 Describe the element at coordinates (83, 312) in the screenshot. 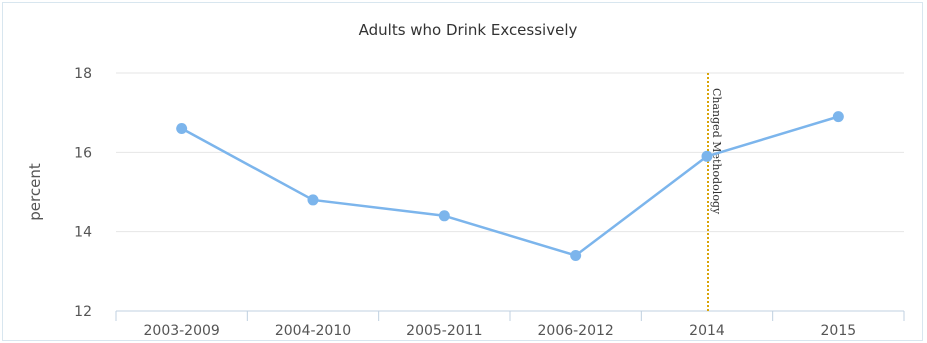

I see `y-tick-label: 12` at that location.